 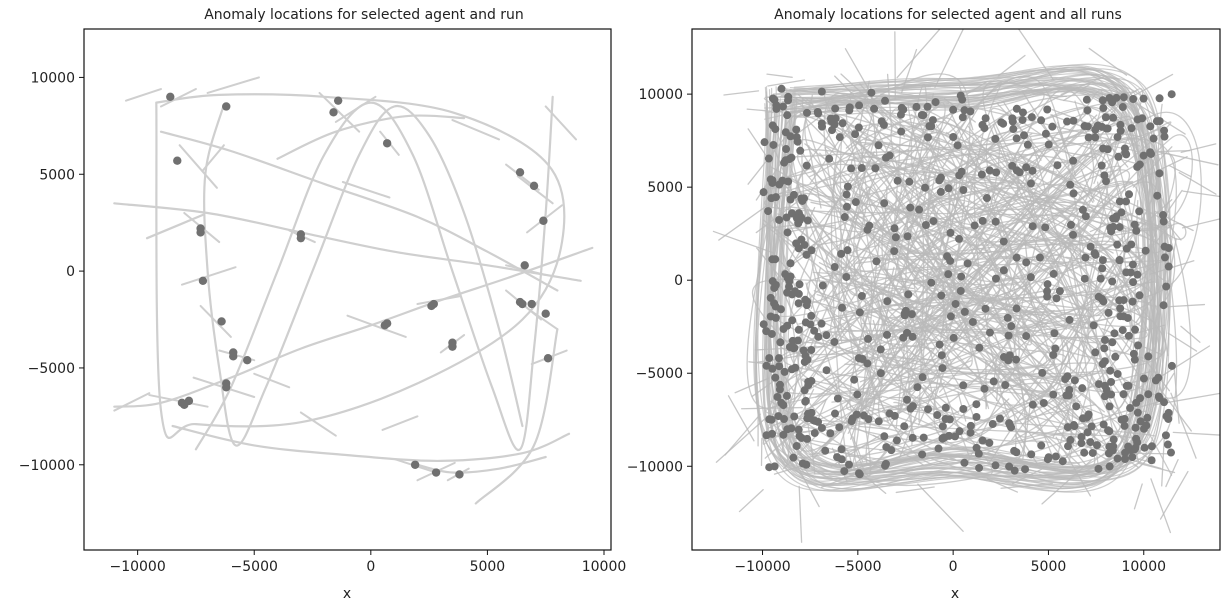 I want to click on chart-left-xtick-label: −5000, so click(x=254, y=567).